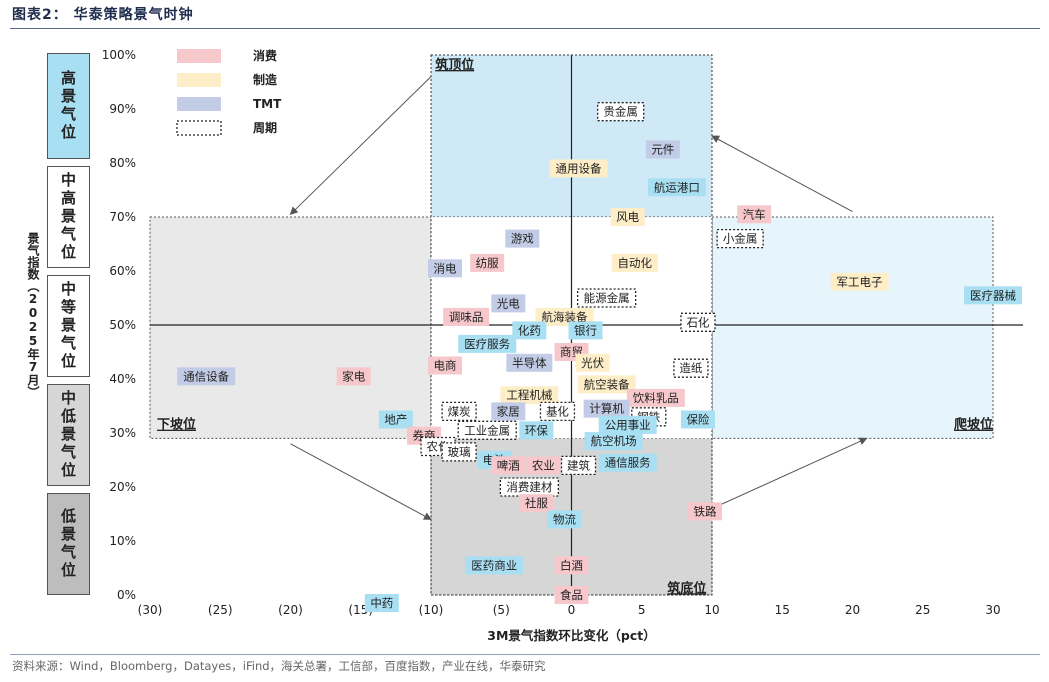 The height and width of the screenshot is (682, 1049). I want to click on point-医疗服务: 医疗服务, so click(487, 343).